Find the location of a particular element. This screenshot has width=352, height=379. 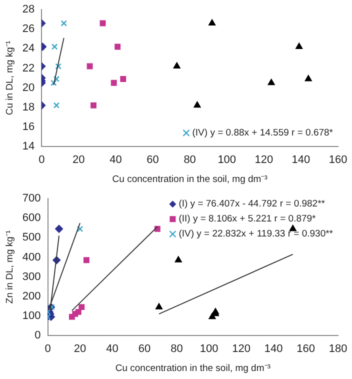

x-tick-label: 0 is located at coordinates (47, 349).